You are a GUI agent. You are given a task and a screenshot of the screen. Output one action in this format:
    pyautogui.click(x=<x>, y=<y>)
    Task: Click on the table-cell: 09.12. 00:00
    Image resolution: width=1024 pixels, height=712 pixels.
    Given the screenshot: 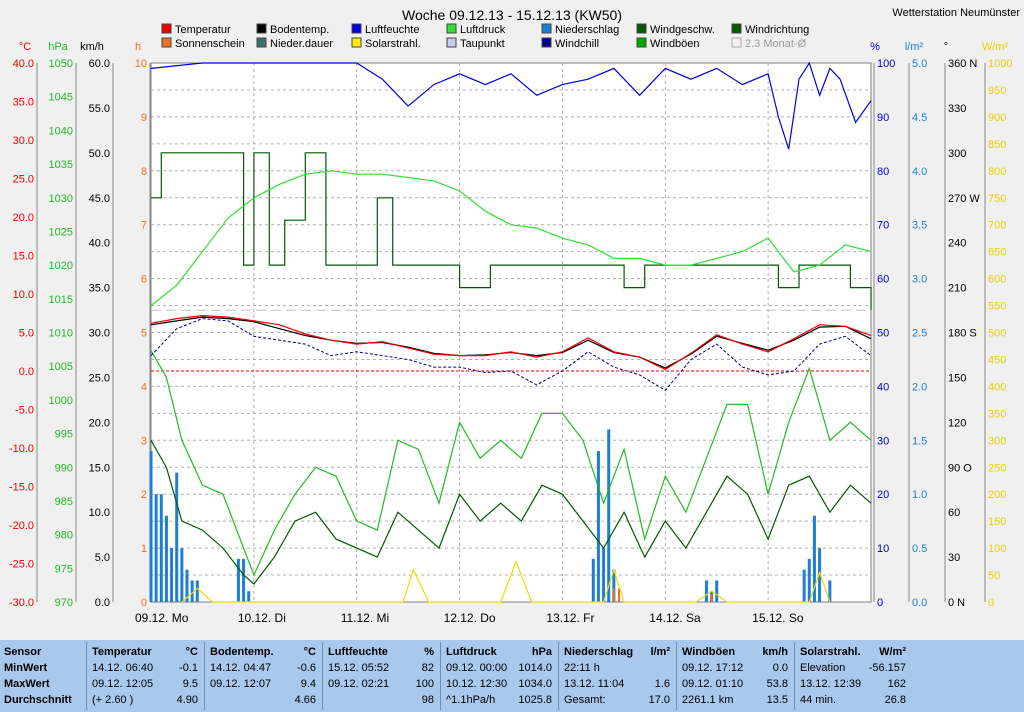 What is the action you would take?
    pyautogui.click(x=477, y=668)
    